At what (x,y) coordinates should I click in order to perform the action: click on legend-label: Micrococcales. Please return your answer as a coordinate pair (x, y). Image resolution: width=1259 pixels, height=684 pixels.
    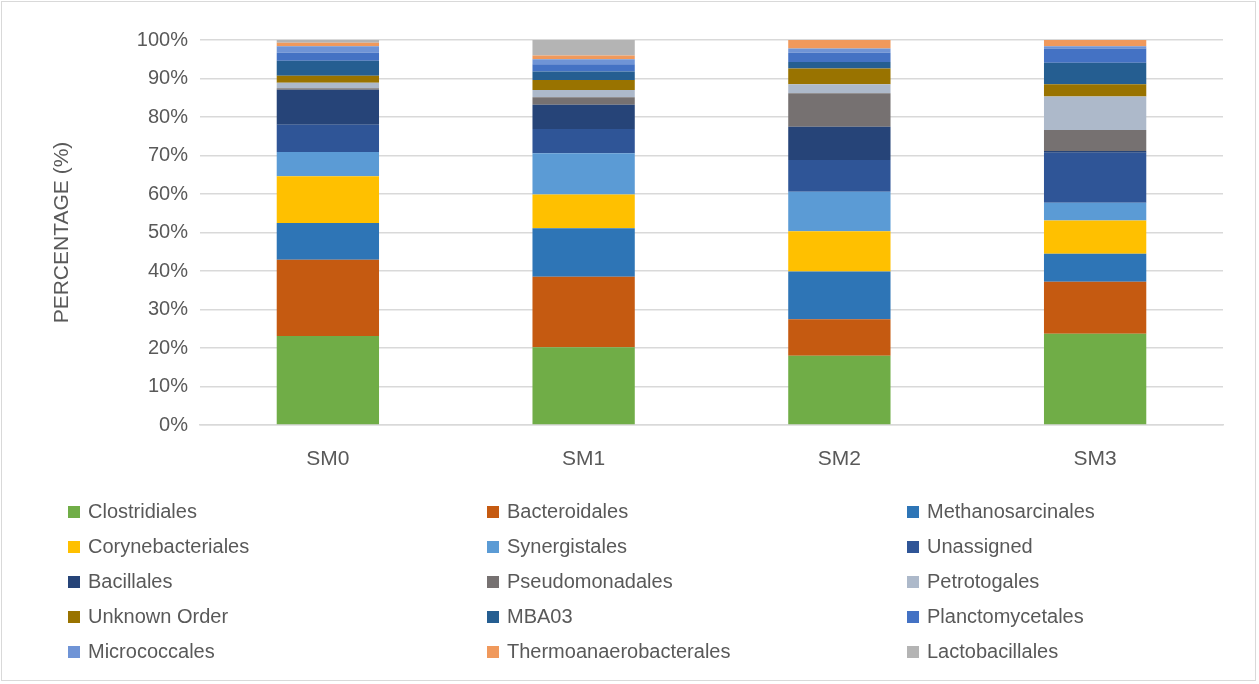
    Looking at the image, I should click on (151, 651).